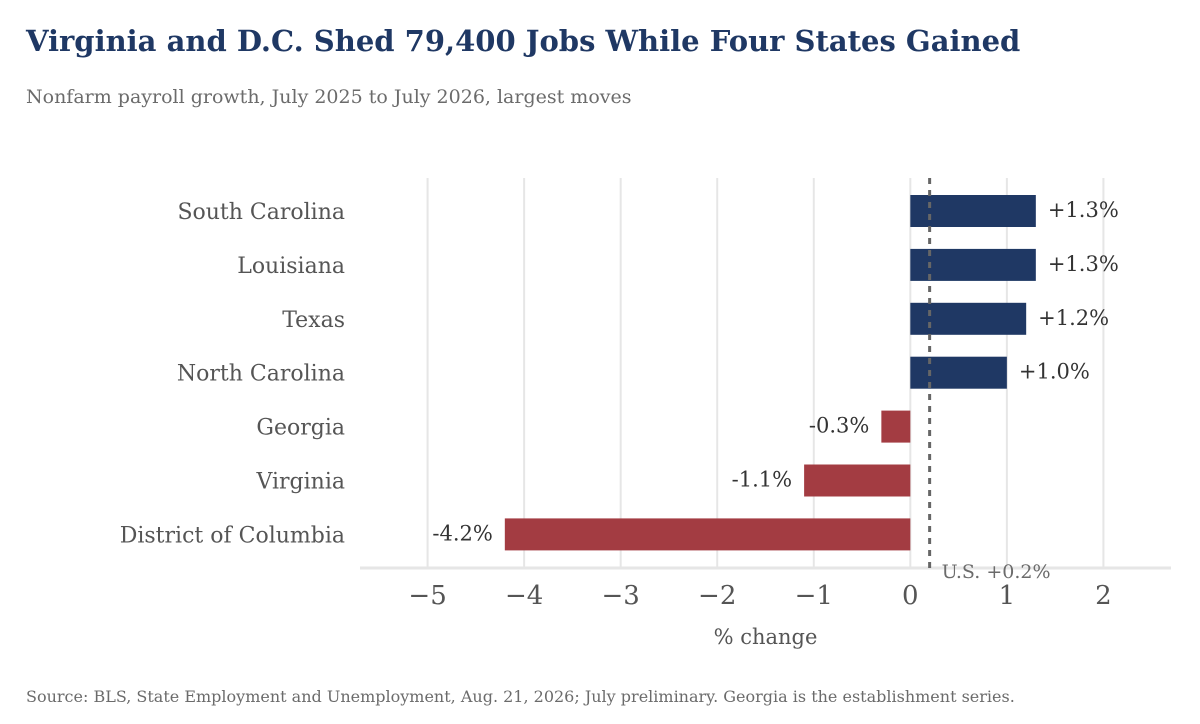  What do you see at coordinates (291, 266) in the screenshot?
I see `category-label: Louisiana` at bounding box center [291, 266].